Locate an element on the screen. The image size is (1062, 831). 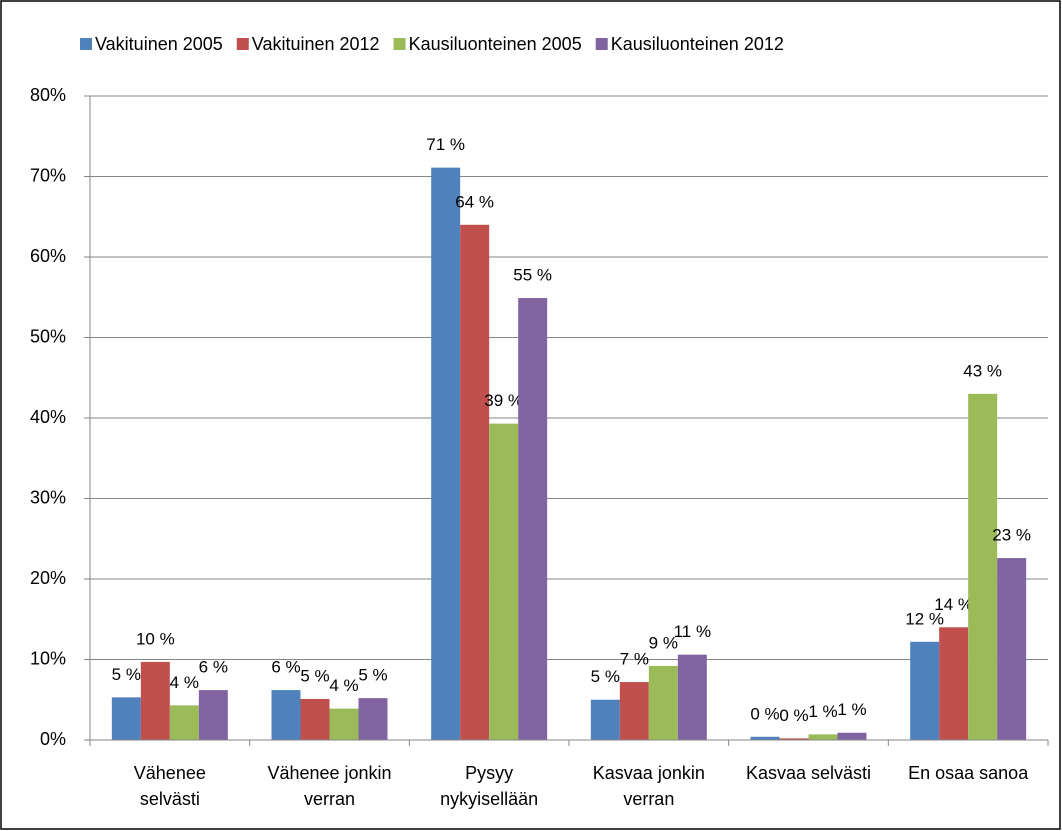
data-label: 14 % is located at coordinates (953, 604).